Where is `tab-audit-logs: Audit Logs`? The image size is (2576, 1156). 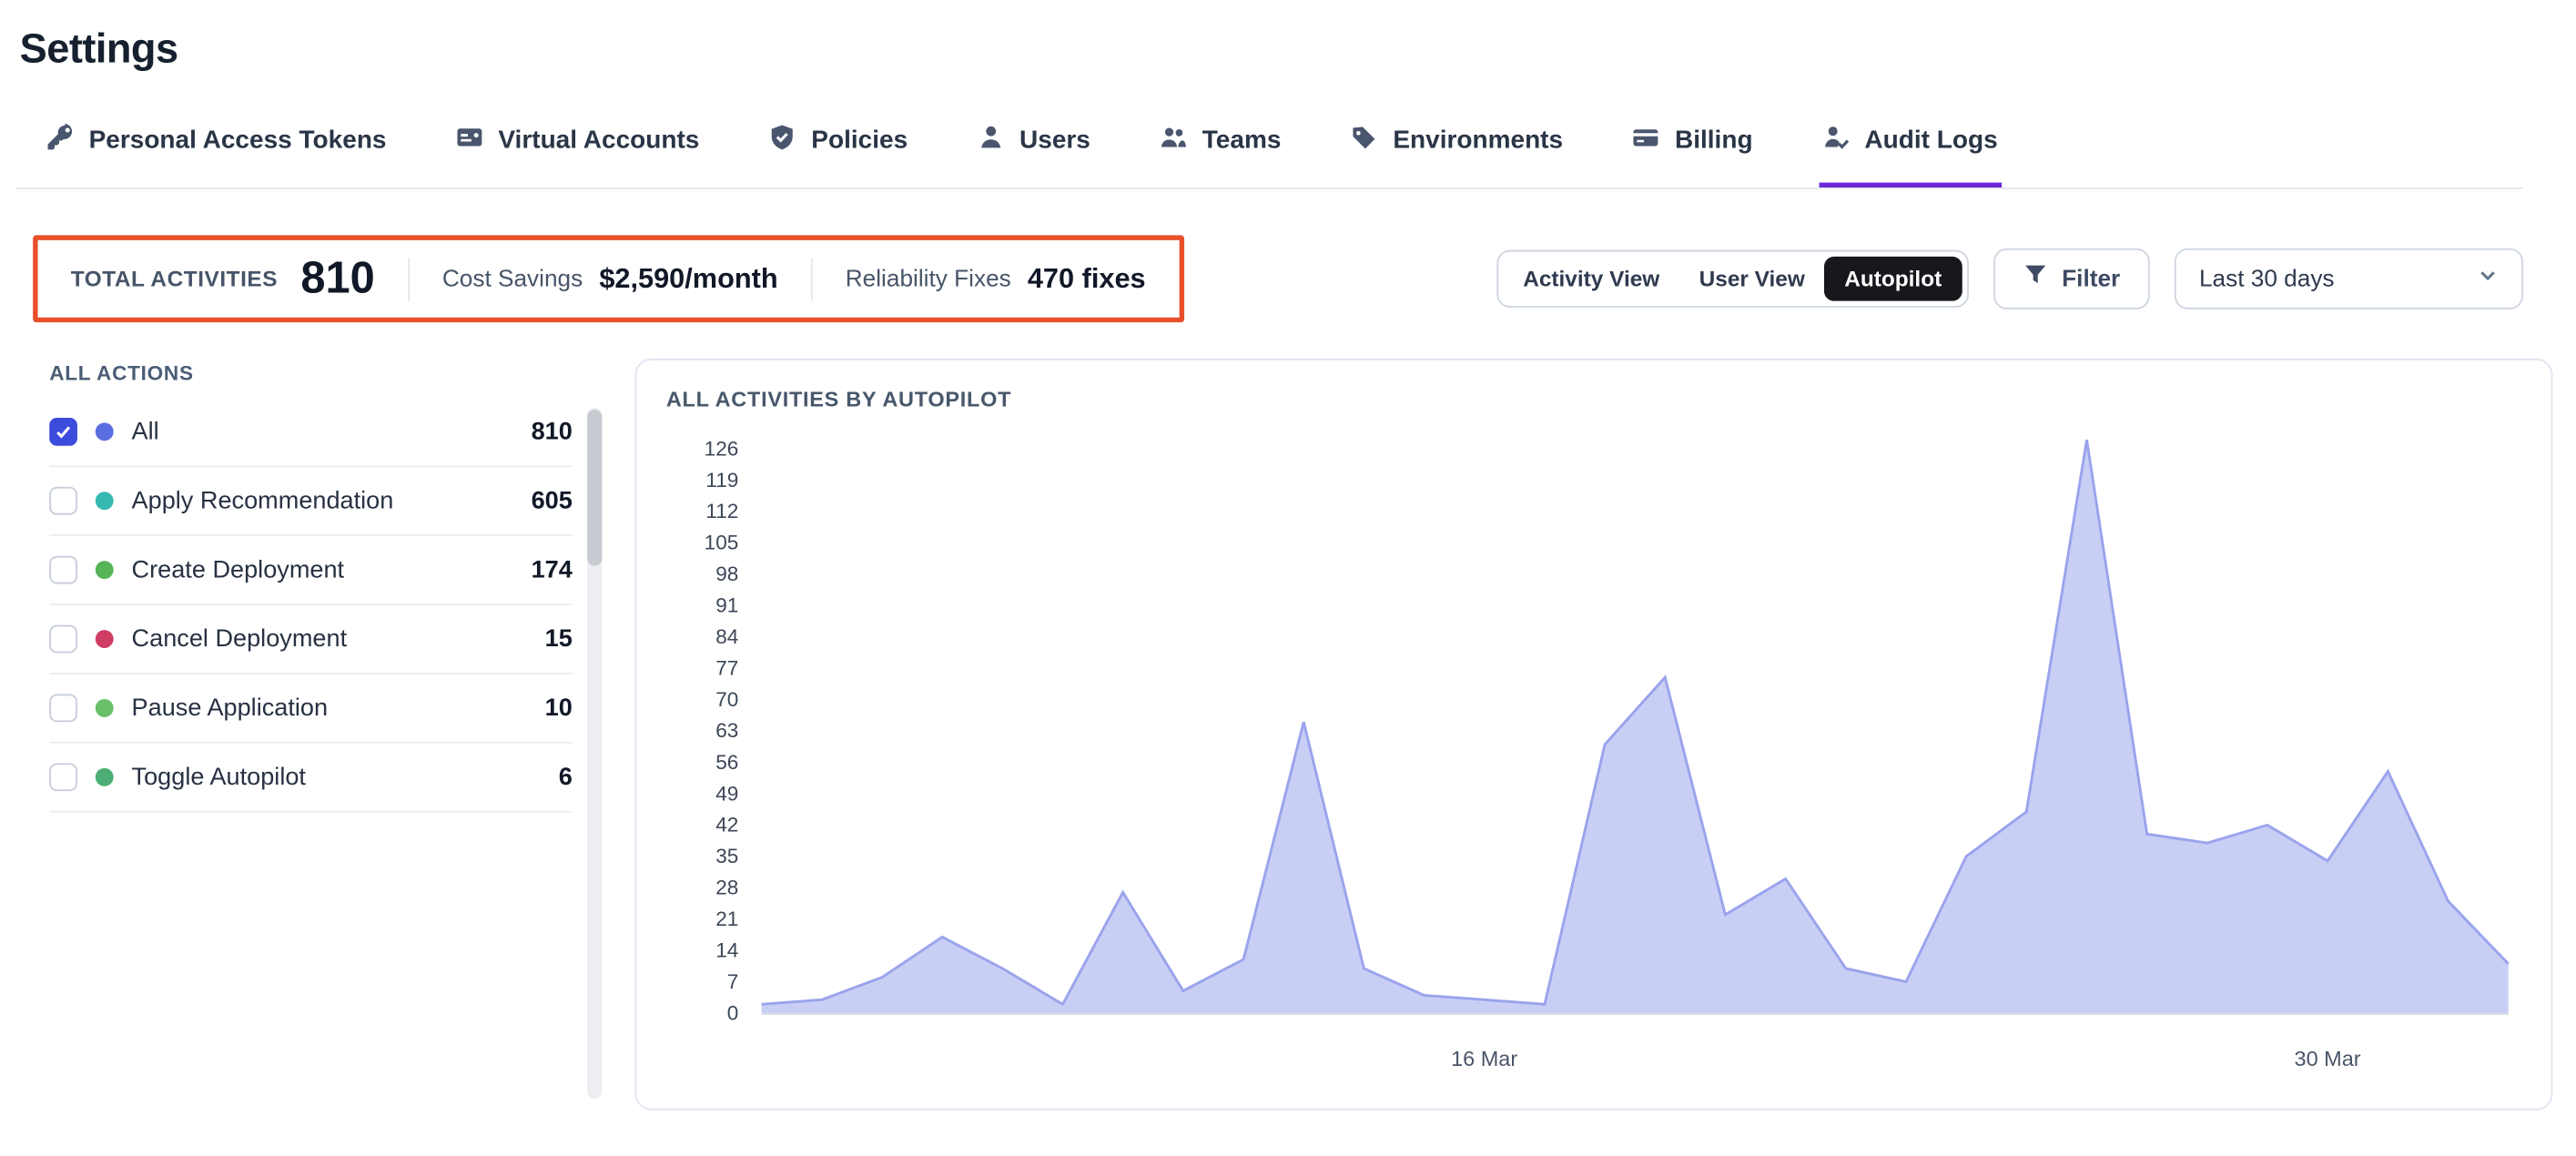 tab-audit-logs: Audit Logs is located at coordinates (1910, 149).